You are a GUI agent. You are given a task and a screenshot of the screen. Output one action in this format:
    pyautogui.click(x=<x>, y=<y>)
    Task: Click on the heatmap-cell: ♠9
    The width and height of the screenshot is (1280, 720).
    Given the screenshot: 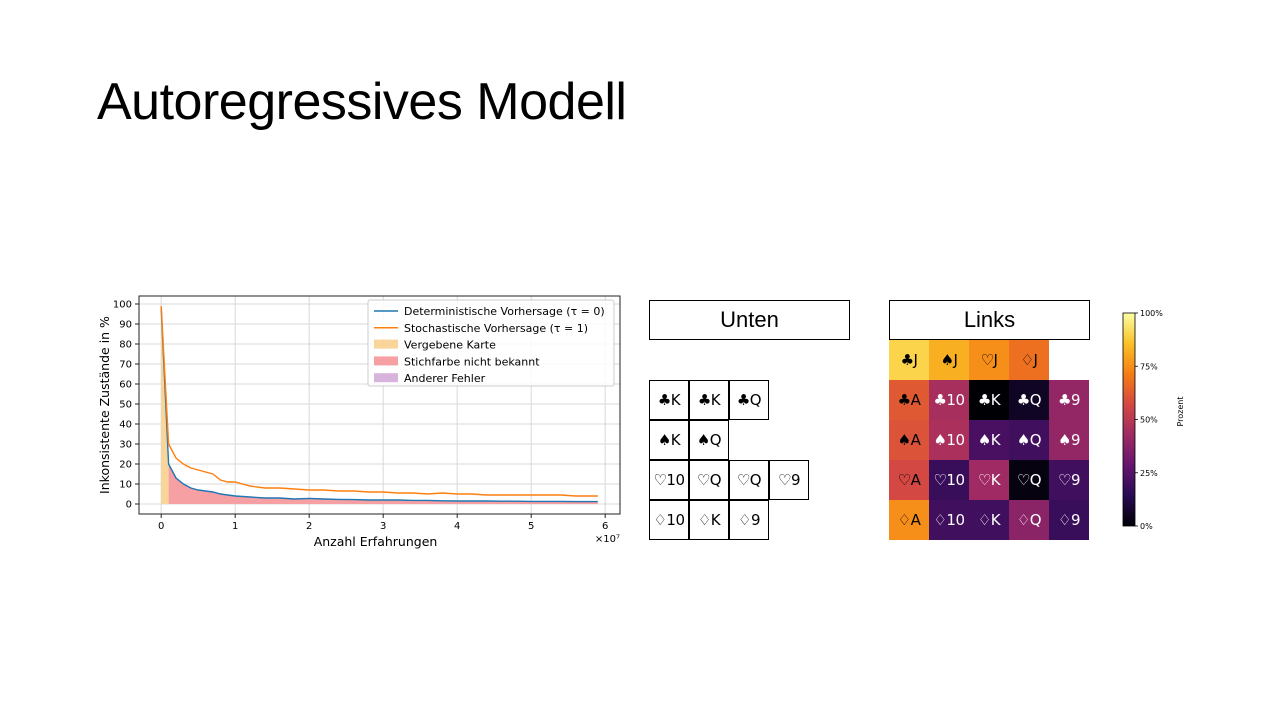 What is the action you would take?
    pyautogui.click(x=1069, y=440)
    